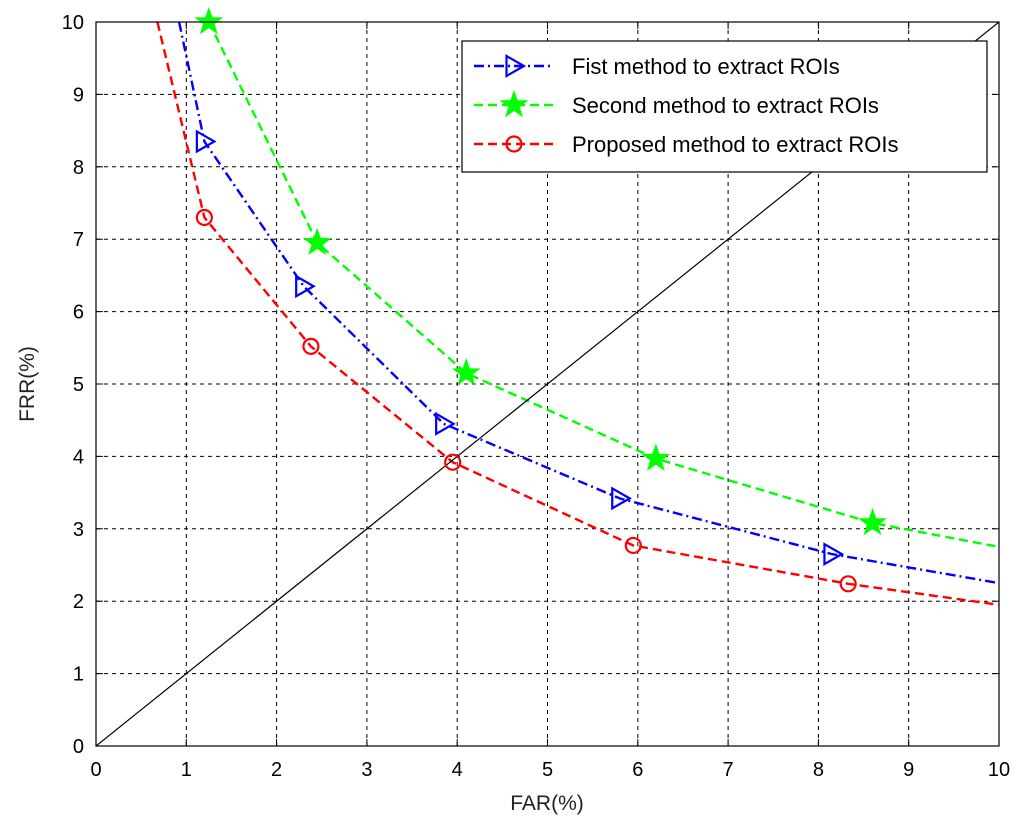 The height and width of the screenshot is (835, 1024). What do you see at coordinates (457, 770) in the screenshot?
I see `x-tick-label: 4` at bounding box center [457, 770].